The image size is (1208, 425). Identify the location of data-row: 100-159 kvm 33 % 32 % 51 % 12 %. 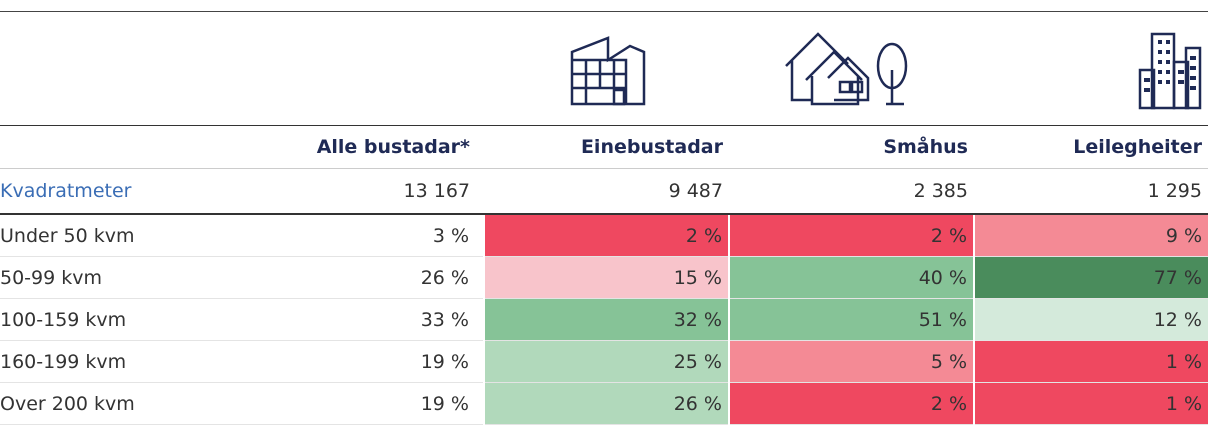
(604, 319).